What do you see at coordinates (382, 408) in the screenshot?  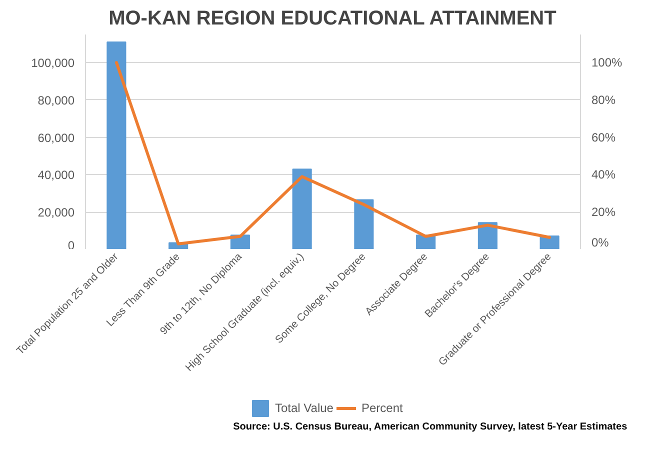 I see `legend-label: Percent` at bounding box center [382, 408].